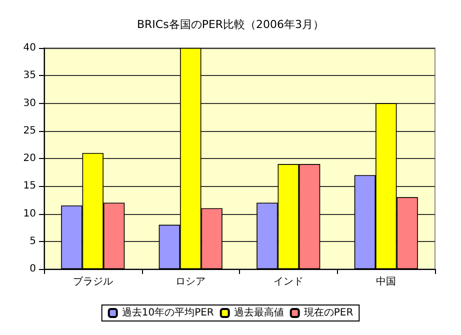 This screenshot has width=461, height=335. What do you see at coordinates (29, 103) in the screenshot?
I see `y-tick-label: 30` at bounding box center [29, 103].